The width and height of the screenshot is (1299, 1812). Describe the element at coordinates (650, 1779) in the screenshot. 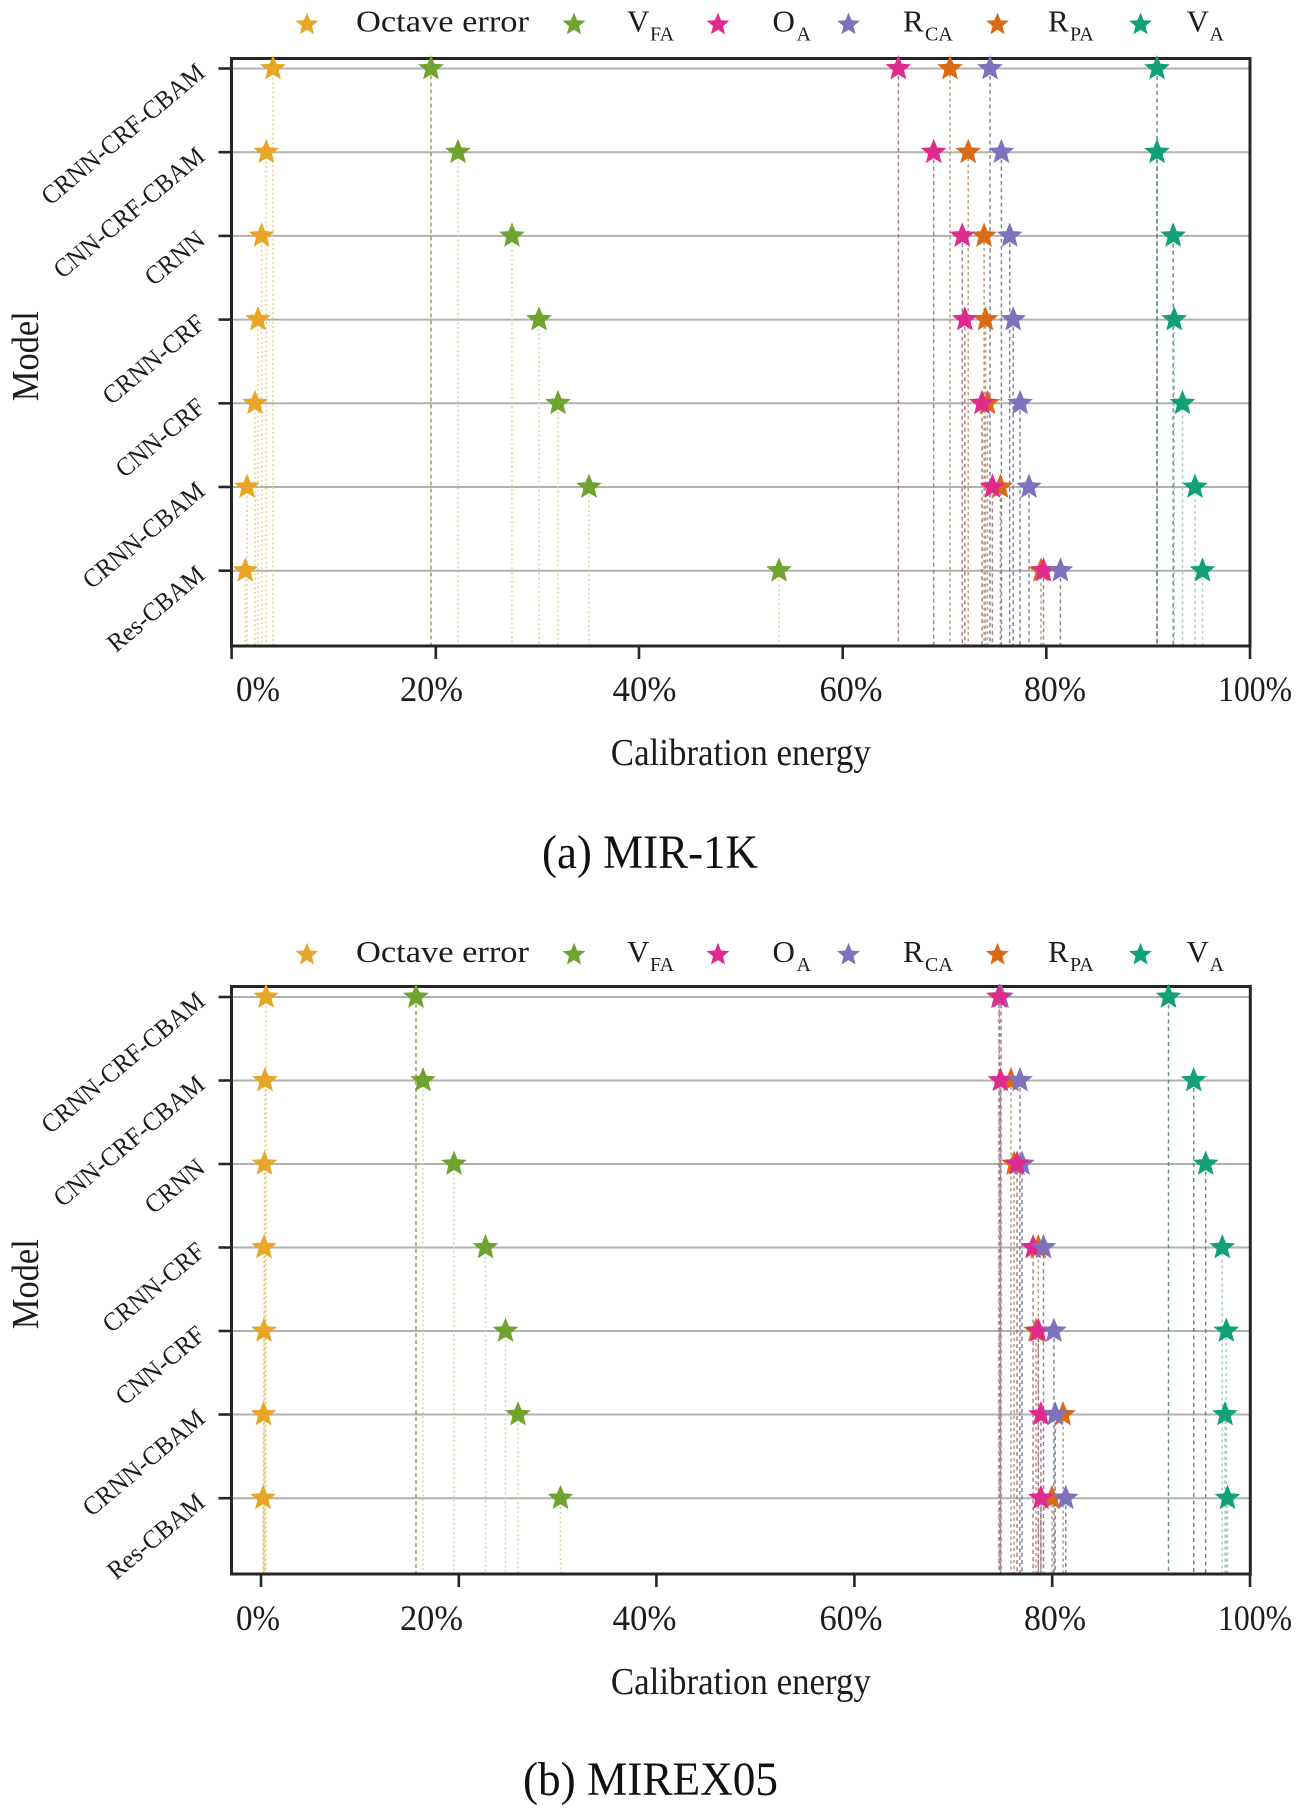

I see `svg-text: (b) MIREX05` at that location.